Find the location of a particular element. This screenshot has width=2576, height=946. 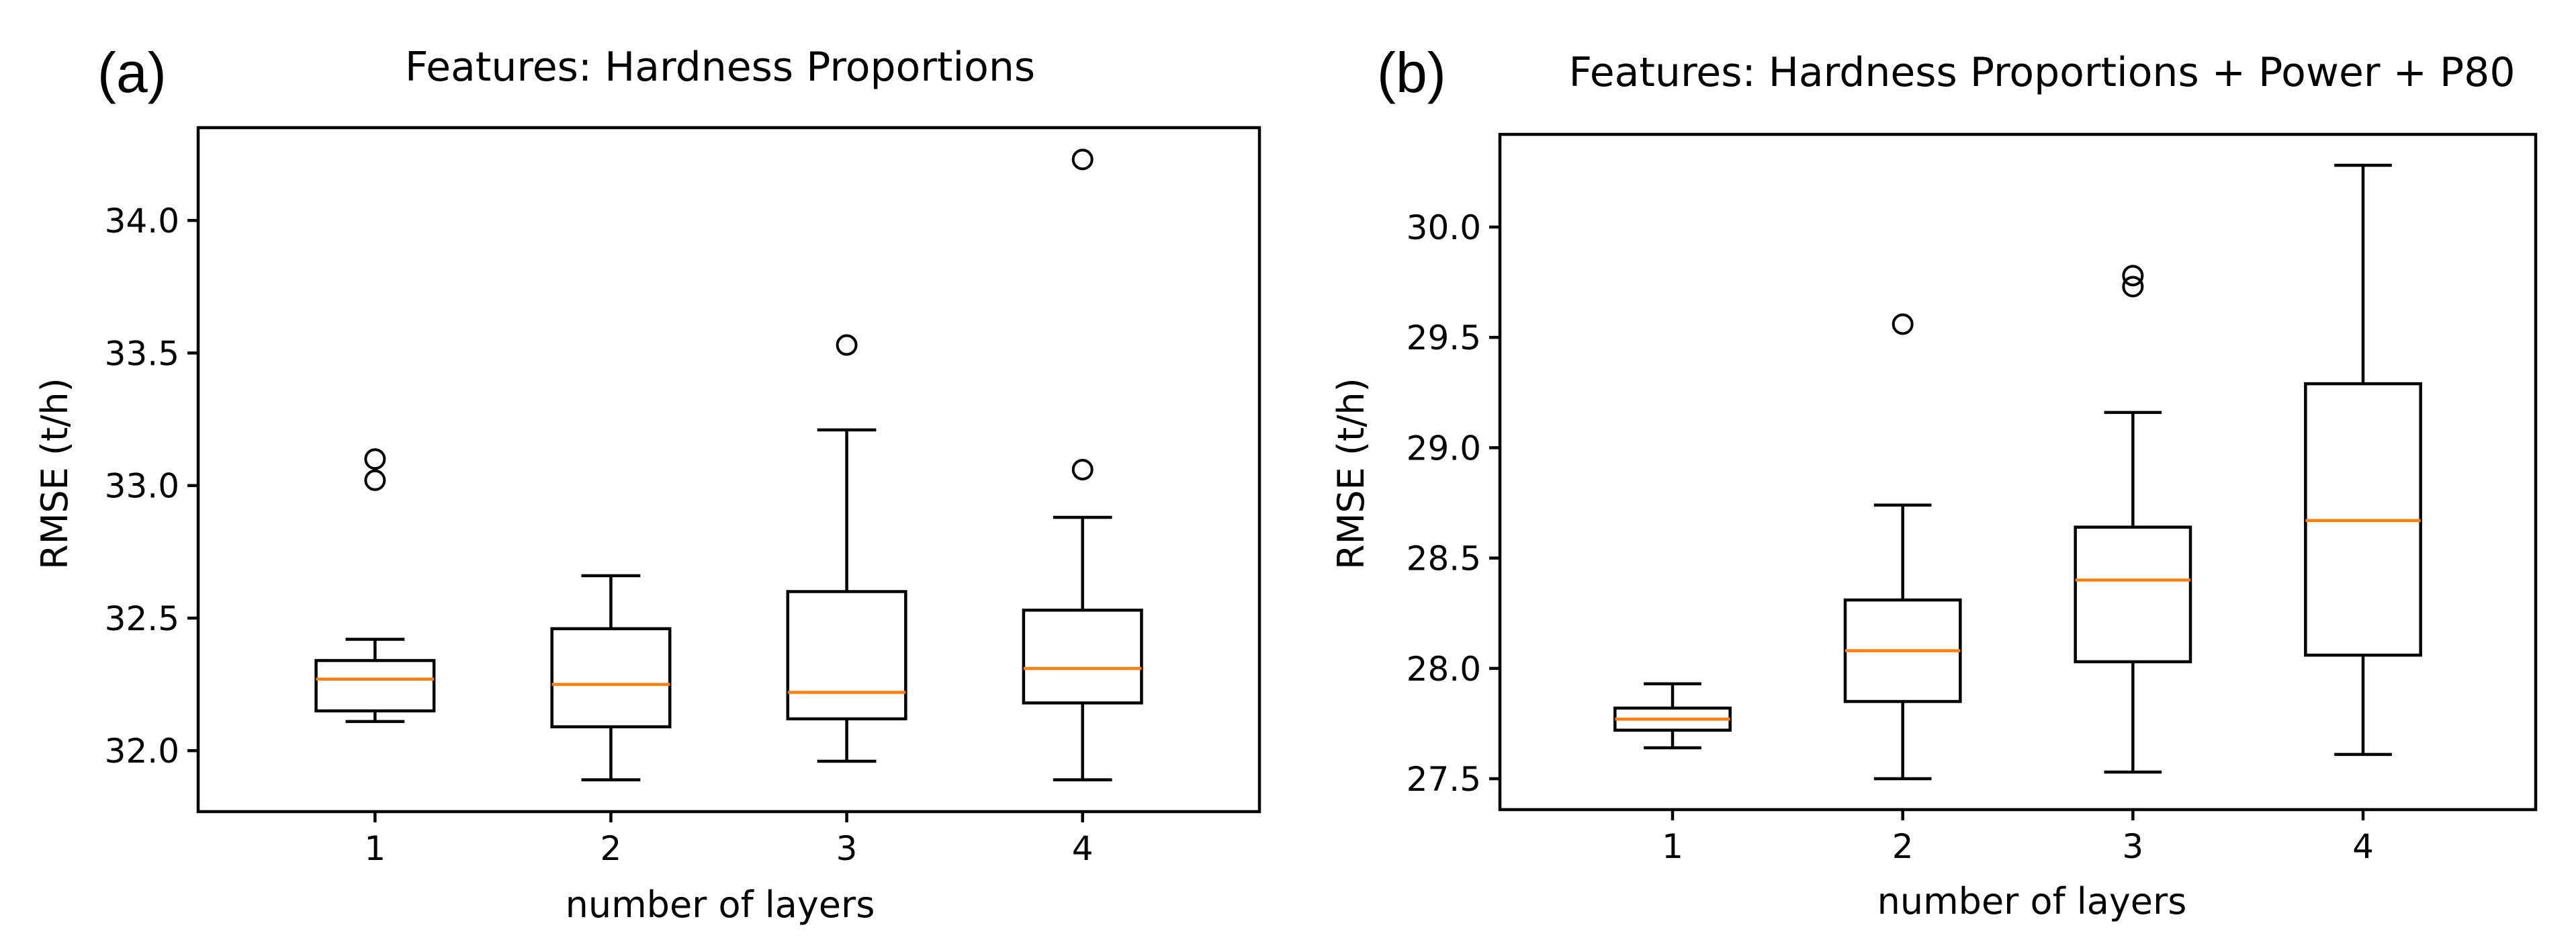

y-axis-label-b: RMSE (t/h) is located at coordinates (1351, 473).